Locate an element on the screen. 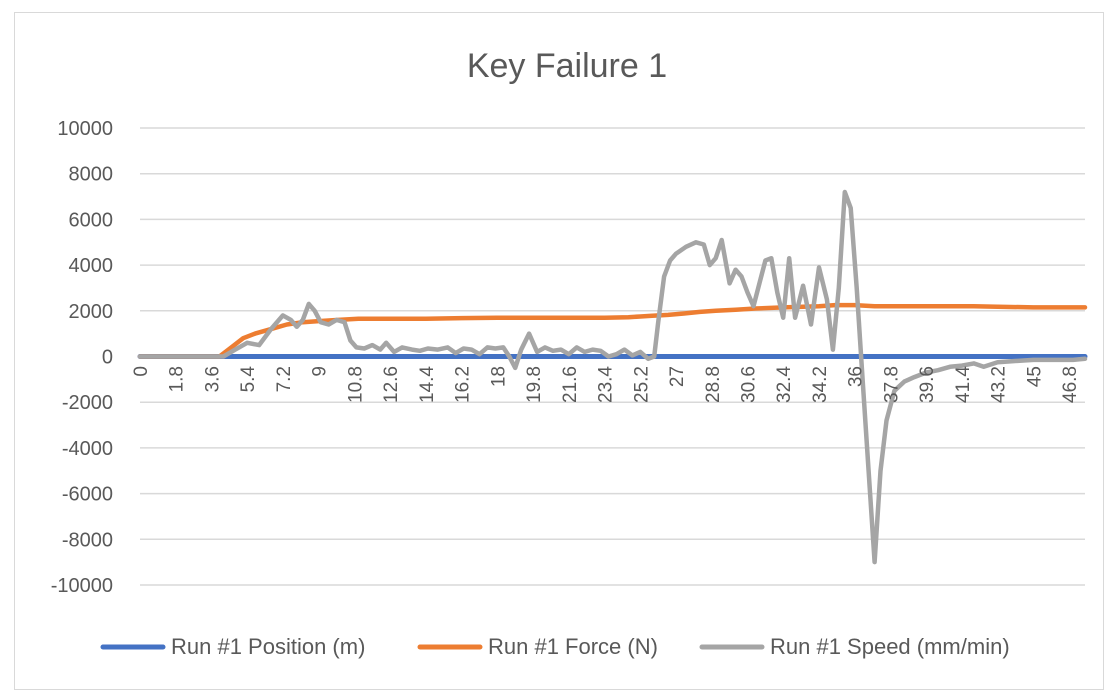 This screenshot has height=700, width=1120. x-tick-label: 14.4 is located at coordinates (427, 384).